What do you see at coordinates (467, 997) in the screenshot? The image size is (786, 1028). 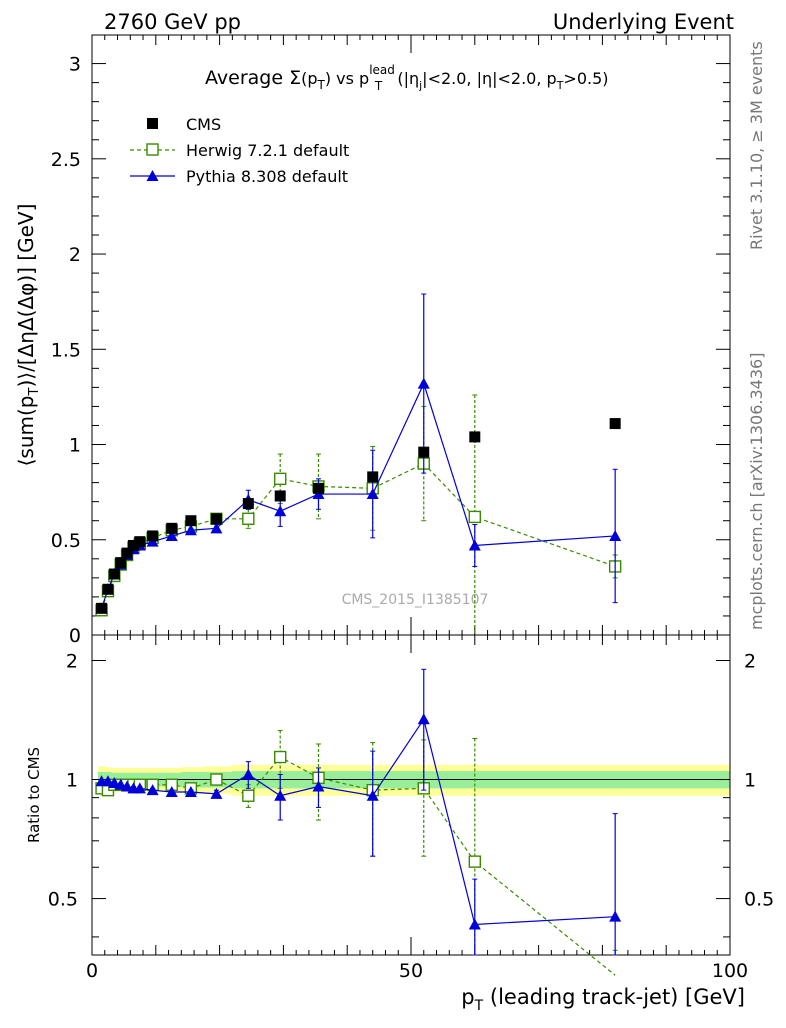 I see `xlabel-p: p` at bounding box center [467, 997].